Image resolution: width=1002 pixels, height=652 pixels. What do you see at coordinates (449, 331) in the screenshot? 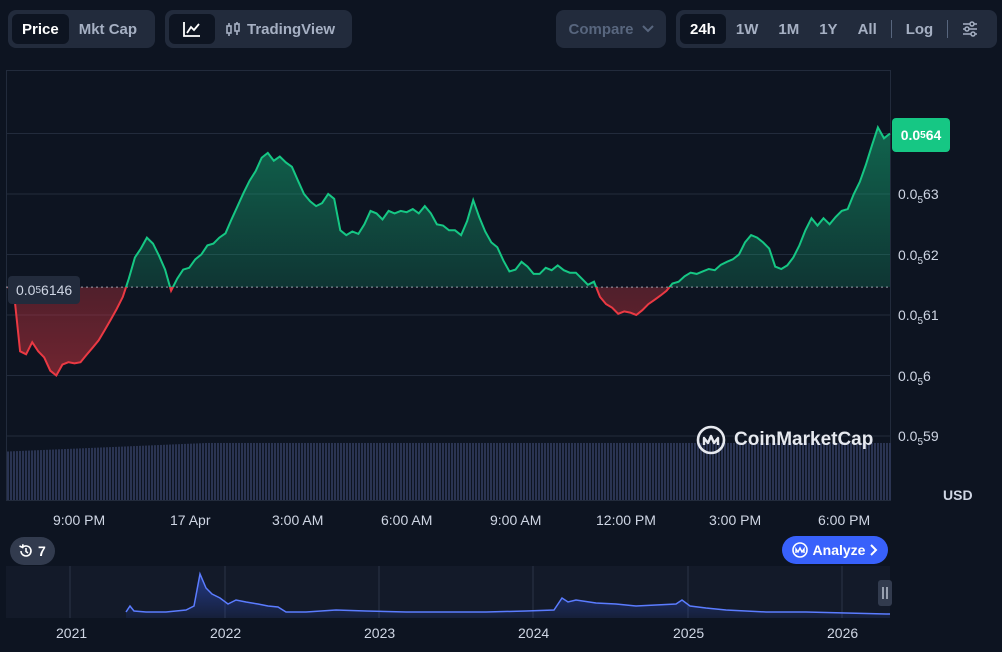
I see `price-area-down` at bounding box center [449, 331].